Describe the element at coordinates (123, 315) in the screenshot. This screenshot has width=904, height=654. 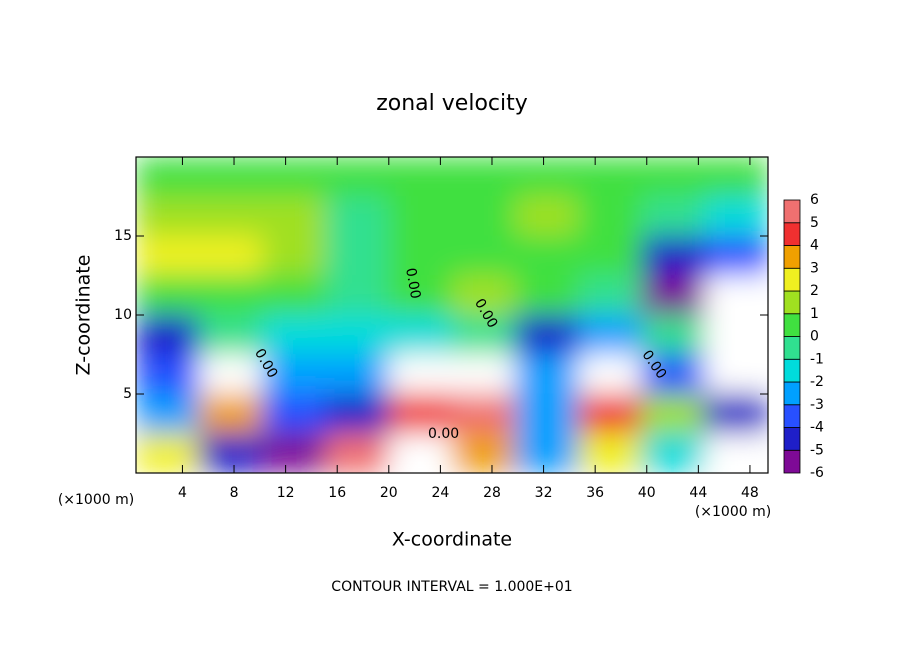
I see `y-tick-label: 10` at that location.